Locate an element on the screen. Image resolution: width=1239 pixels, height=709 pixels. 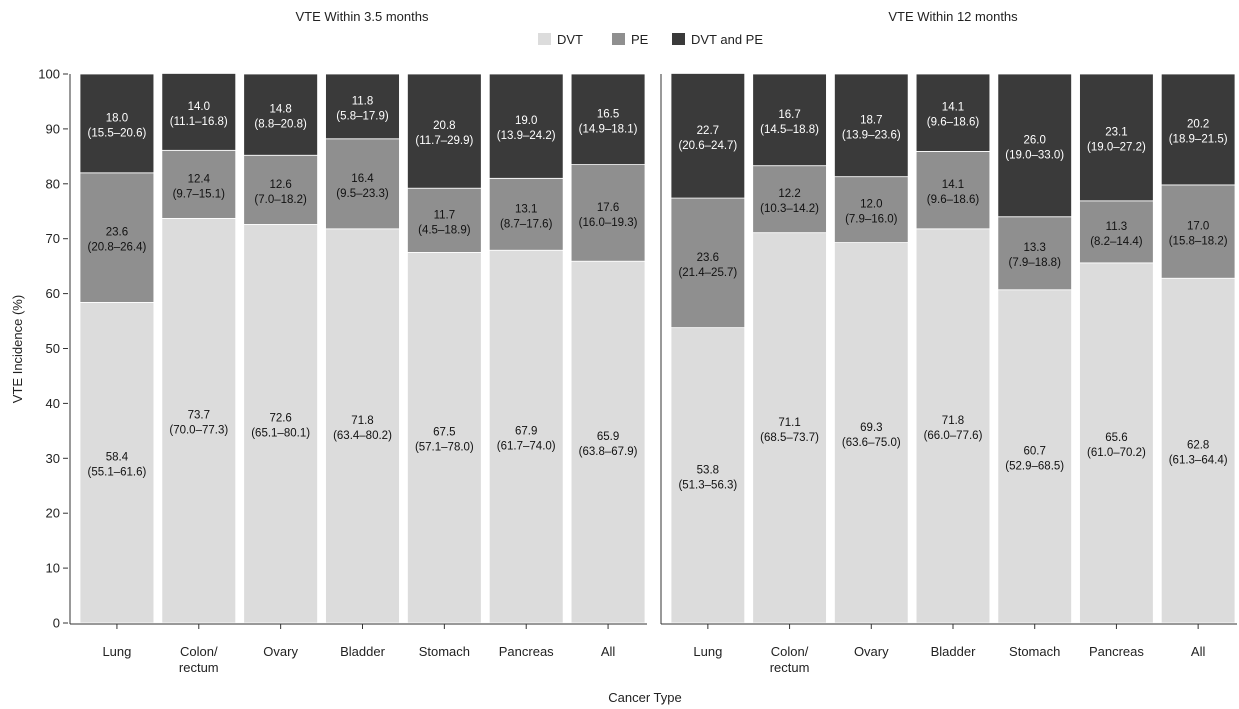
segment-value-label: 12.0 is located at coordinates (871, 205).